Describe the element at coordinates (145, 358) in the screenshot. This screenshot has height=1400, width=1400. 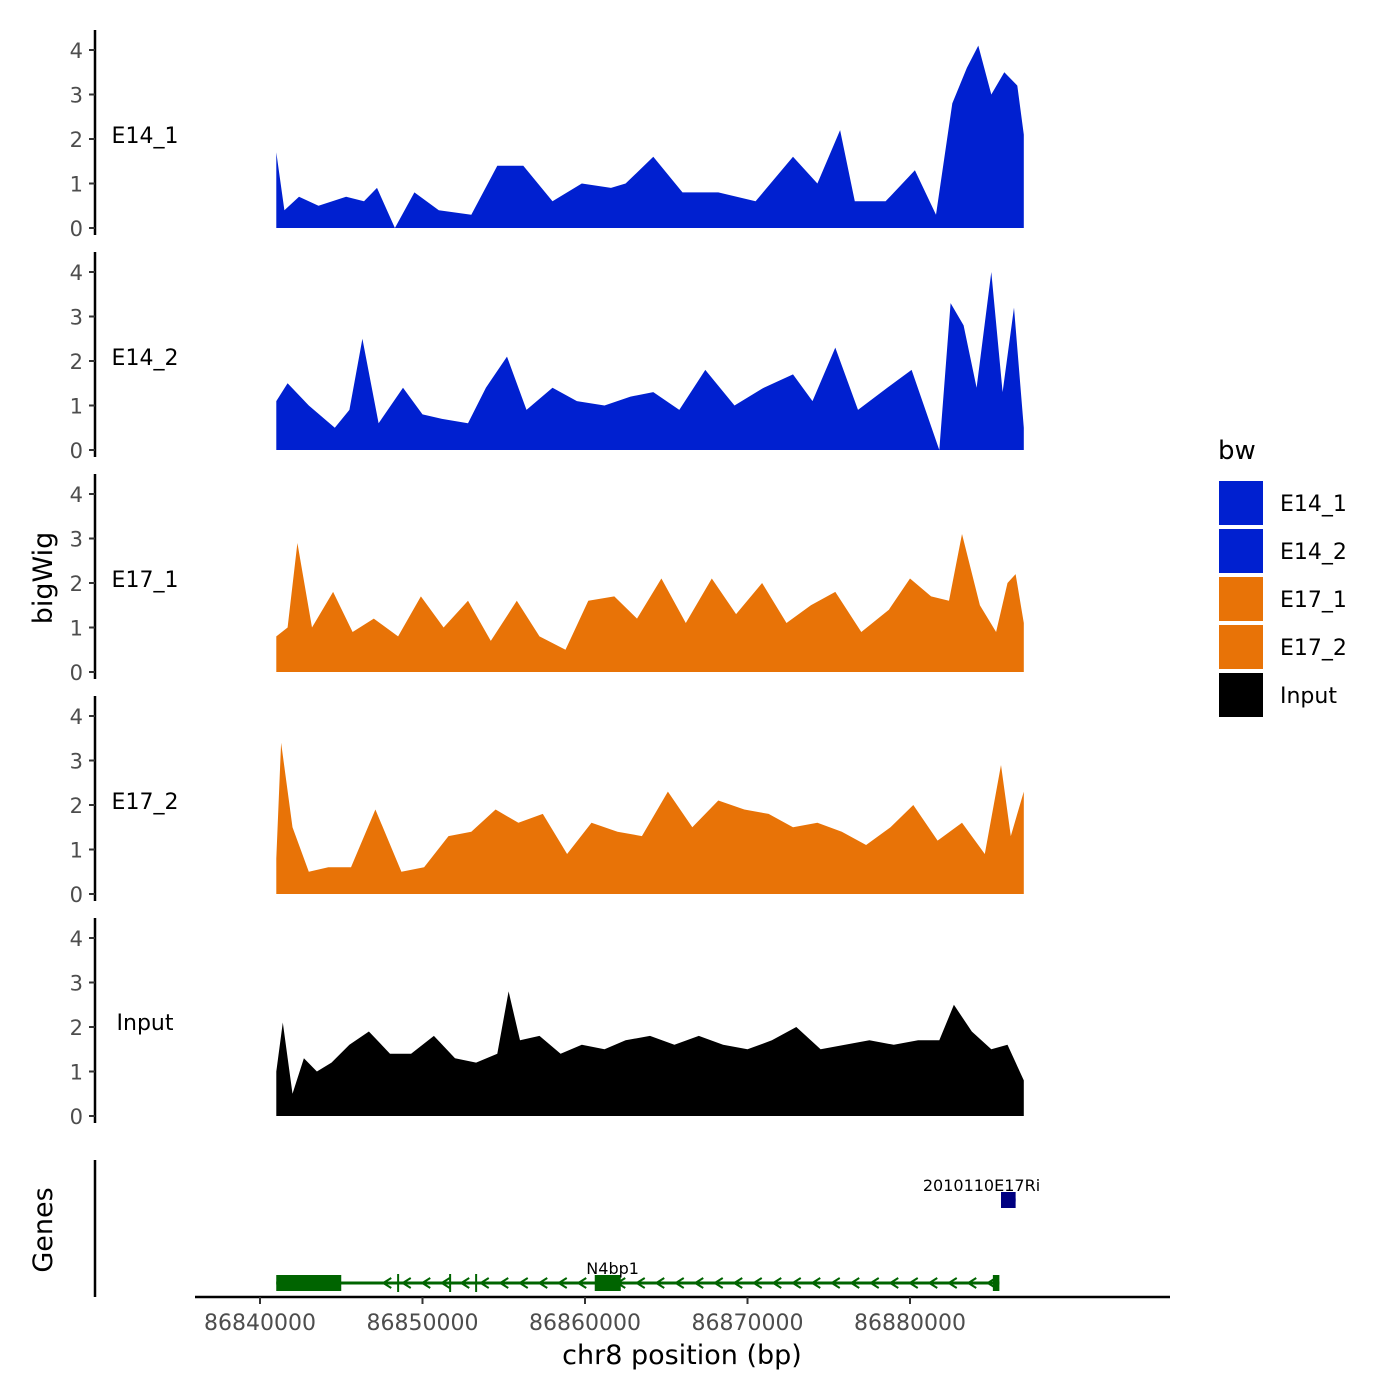
I see `track-label: E14_2` at that location.